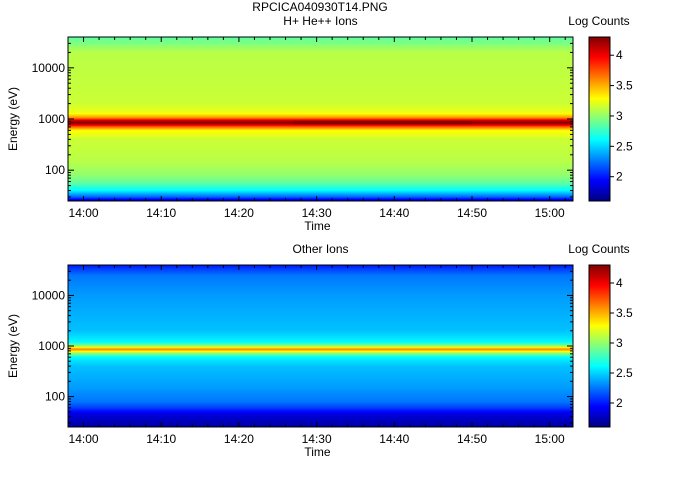  I want to click on x-tick-label: 14:50, so click(472, 439).